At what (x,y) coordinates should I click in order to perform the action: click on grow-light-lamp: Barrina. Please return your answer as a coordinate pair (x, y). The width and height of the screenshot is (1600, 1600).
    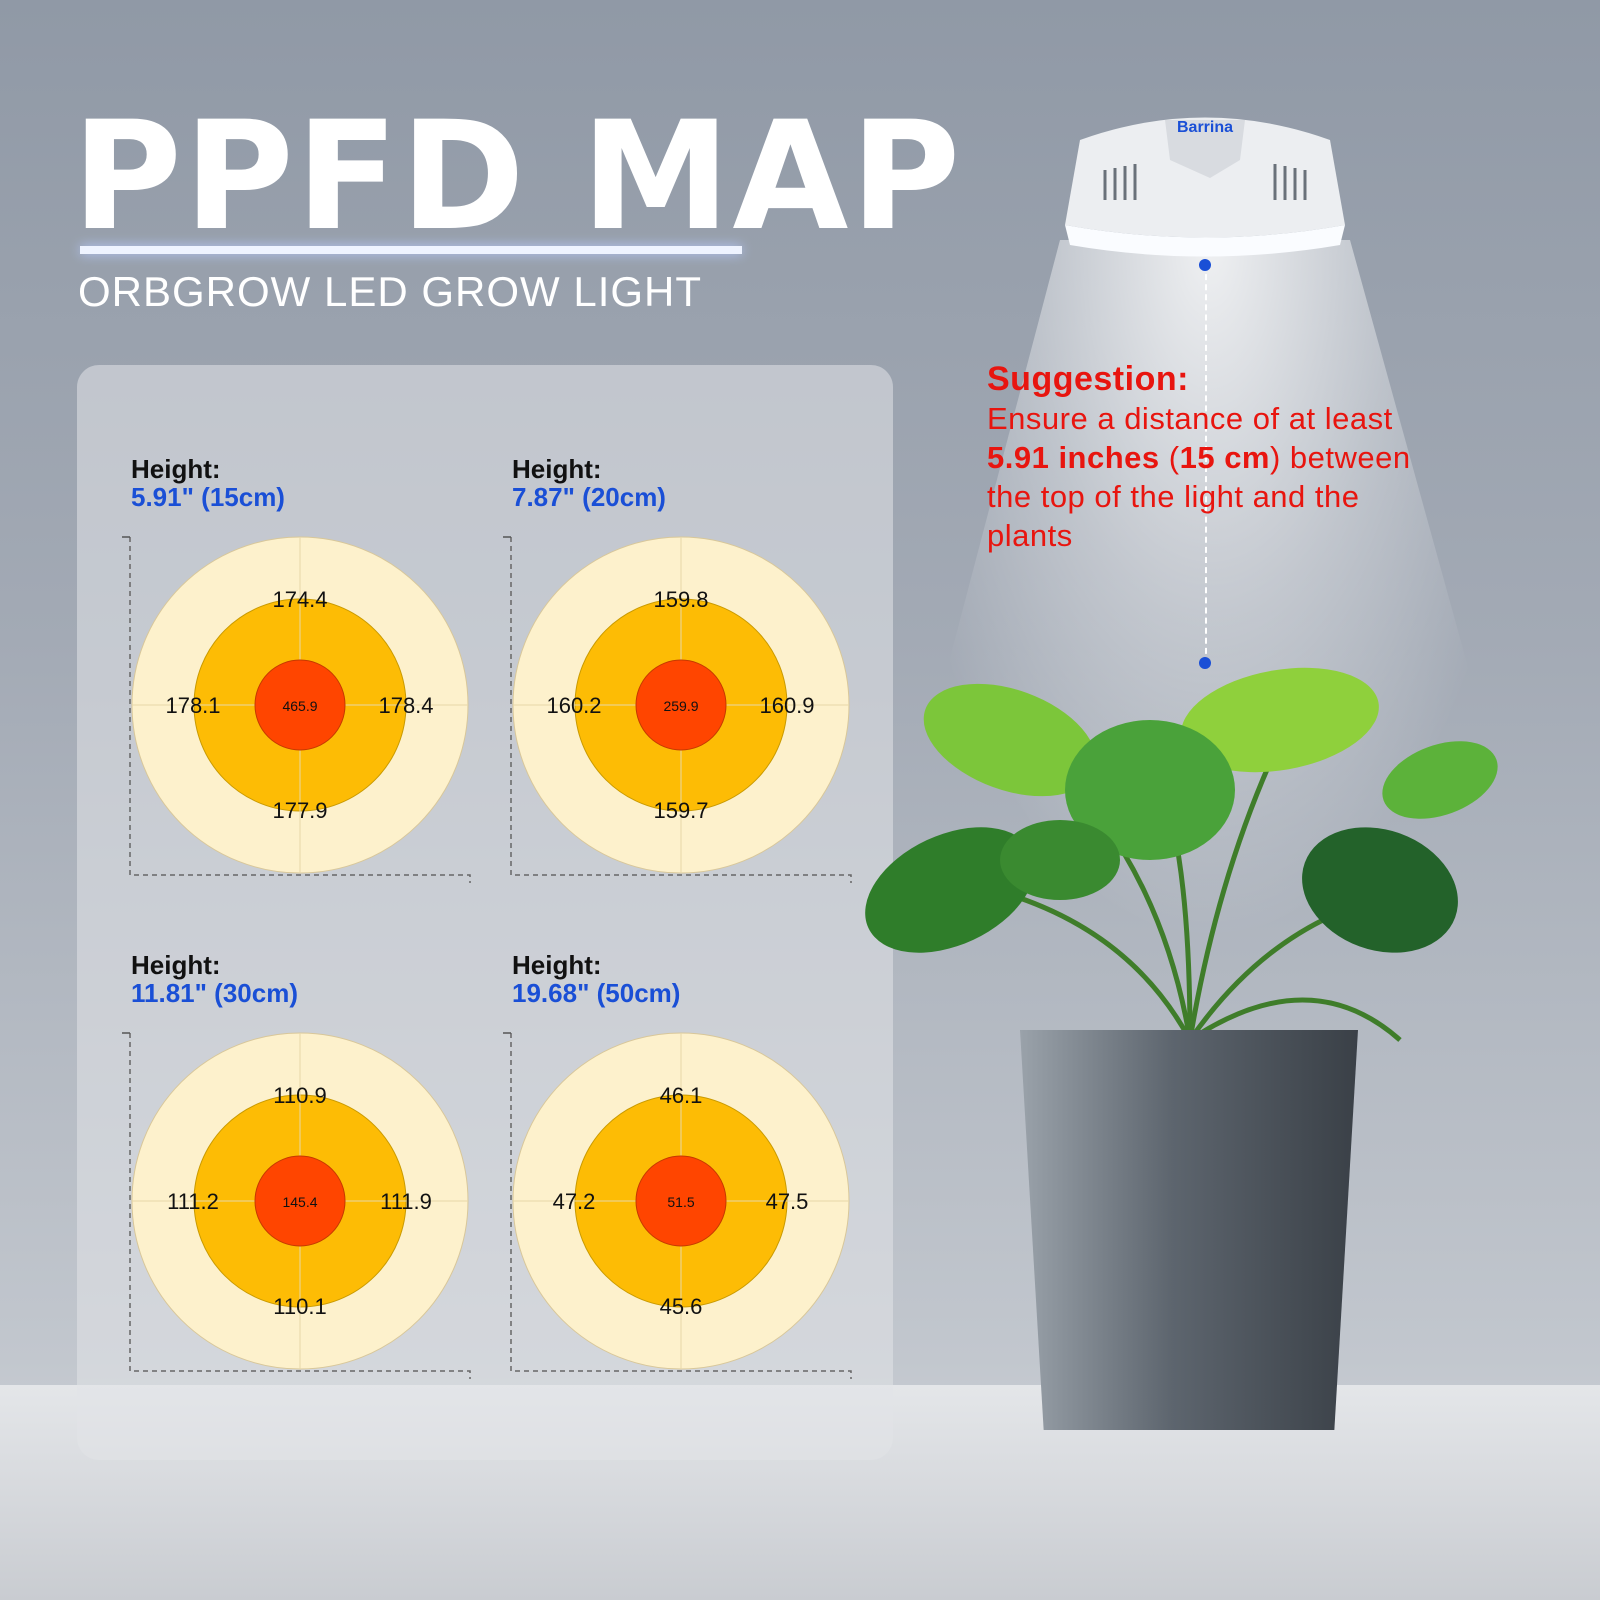
    Looking at the image, I should click on (1205, 180).